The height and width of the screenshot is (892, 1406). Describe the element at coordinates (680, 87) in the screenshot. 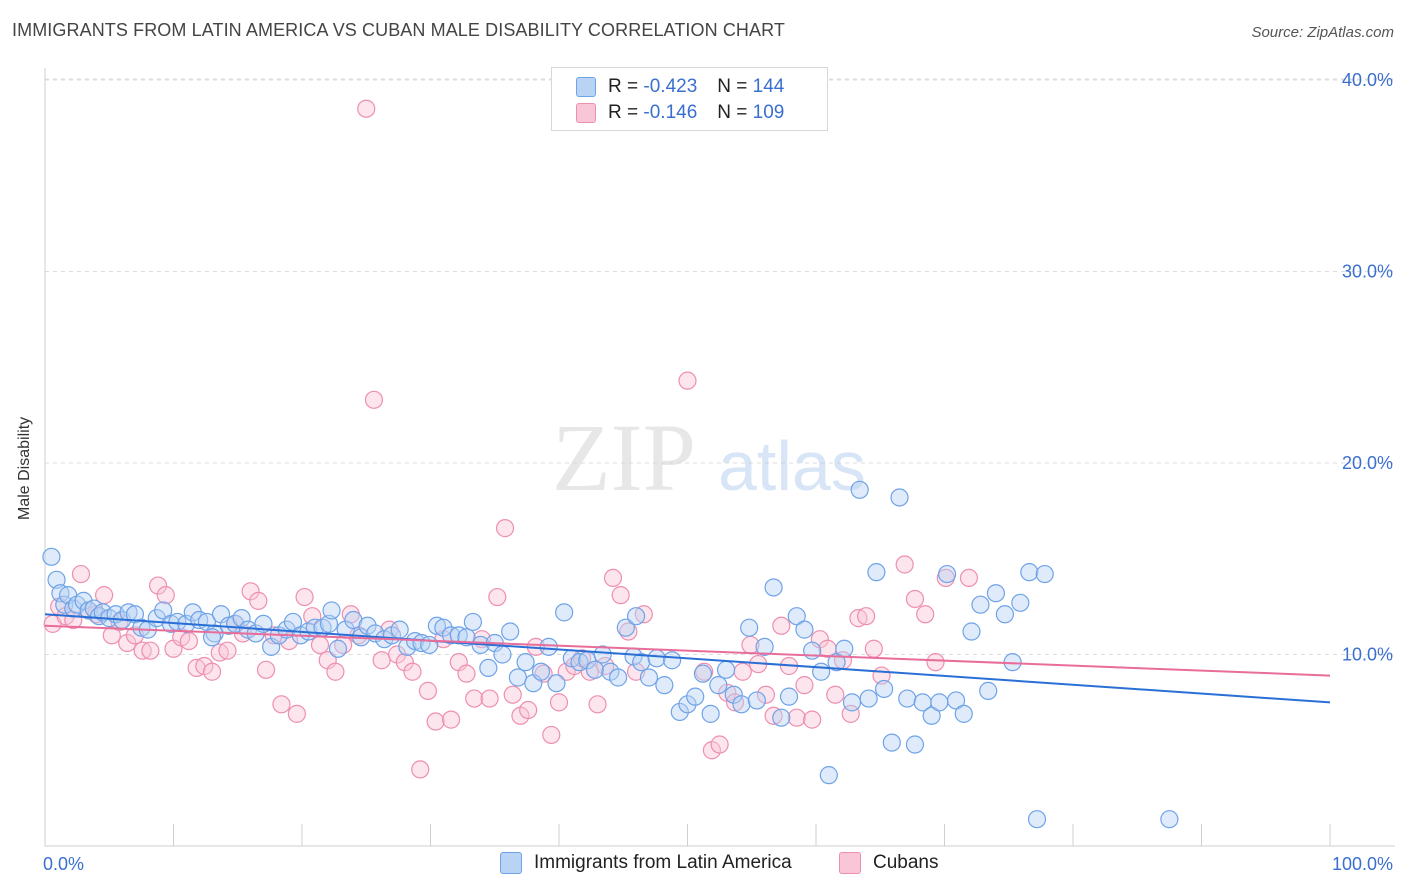

I see `legend-row-latin-america: R = -0.423 N = 144` at that location.